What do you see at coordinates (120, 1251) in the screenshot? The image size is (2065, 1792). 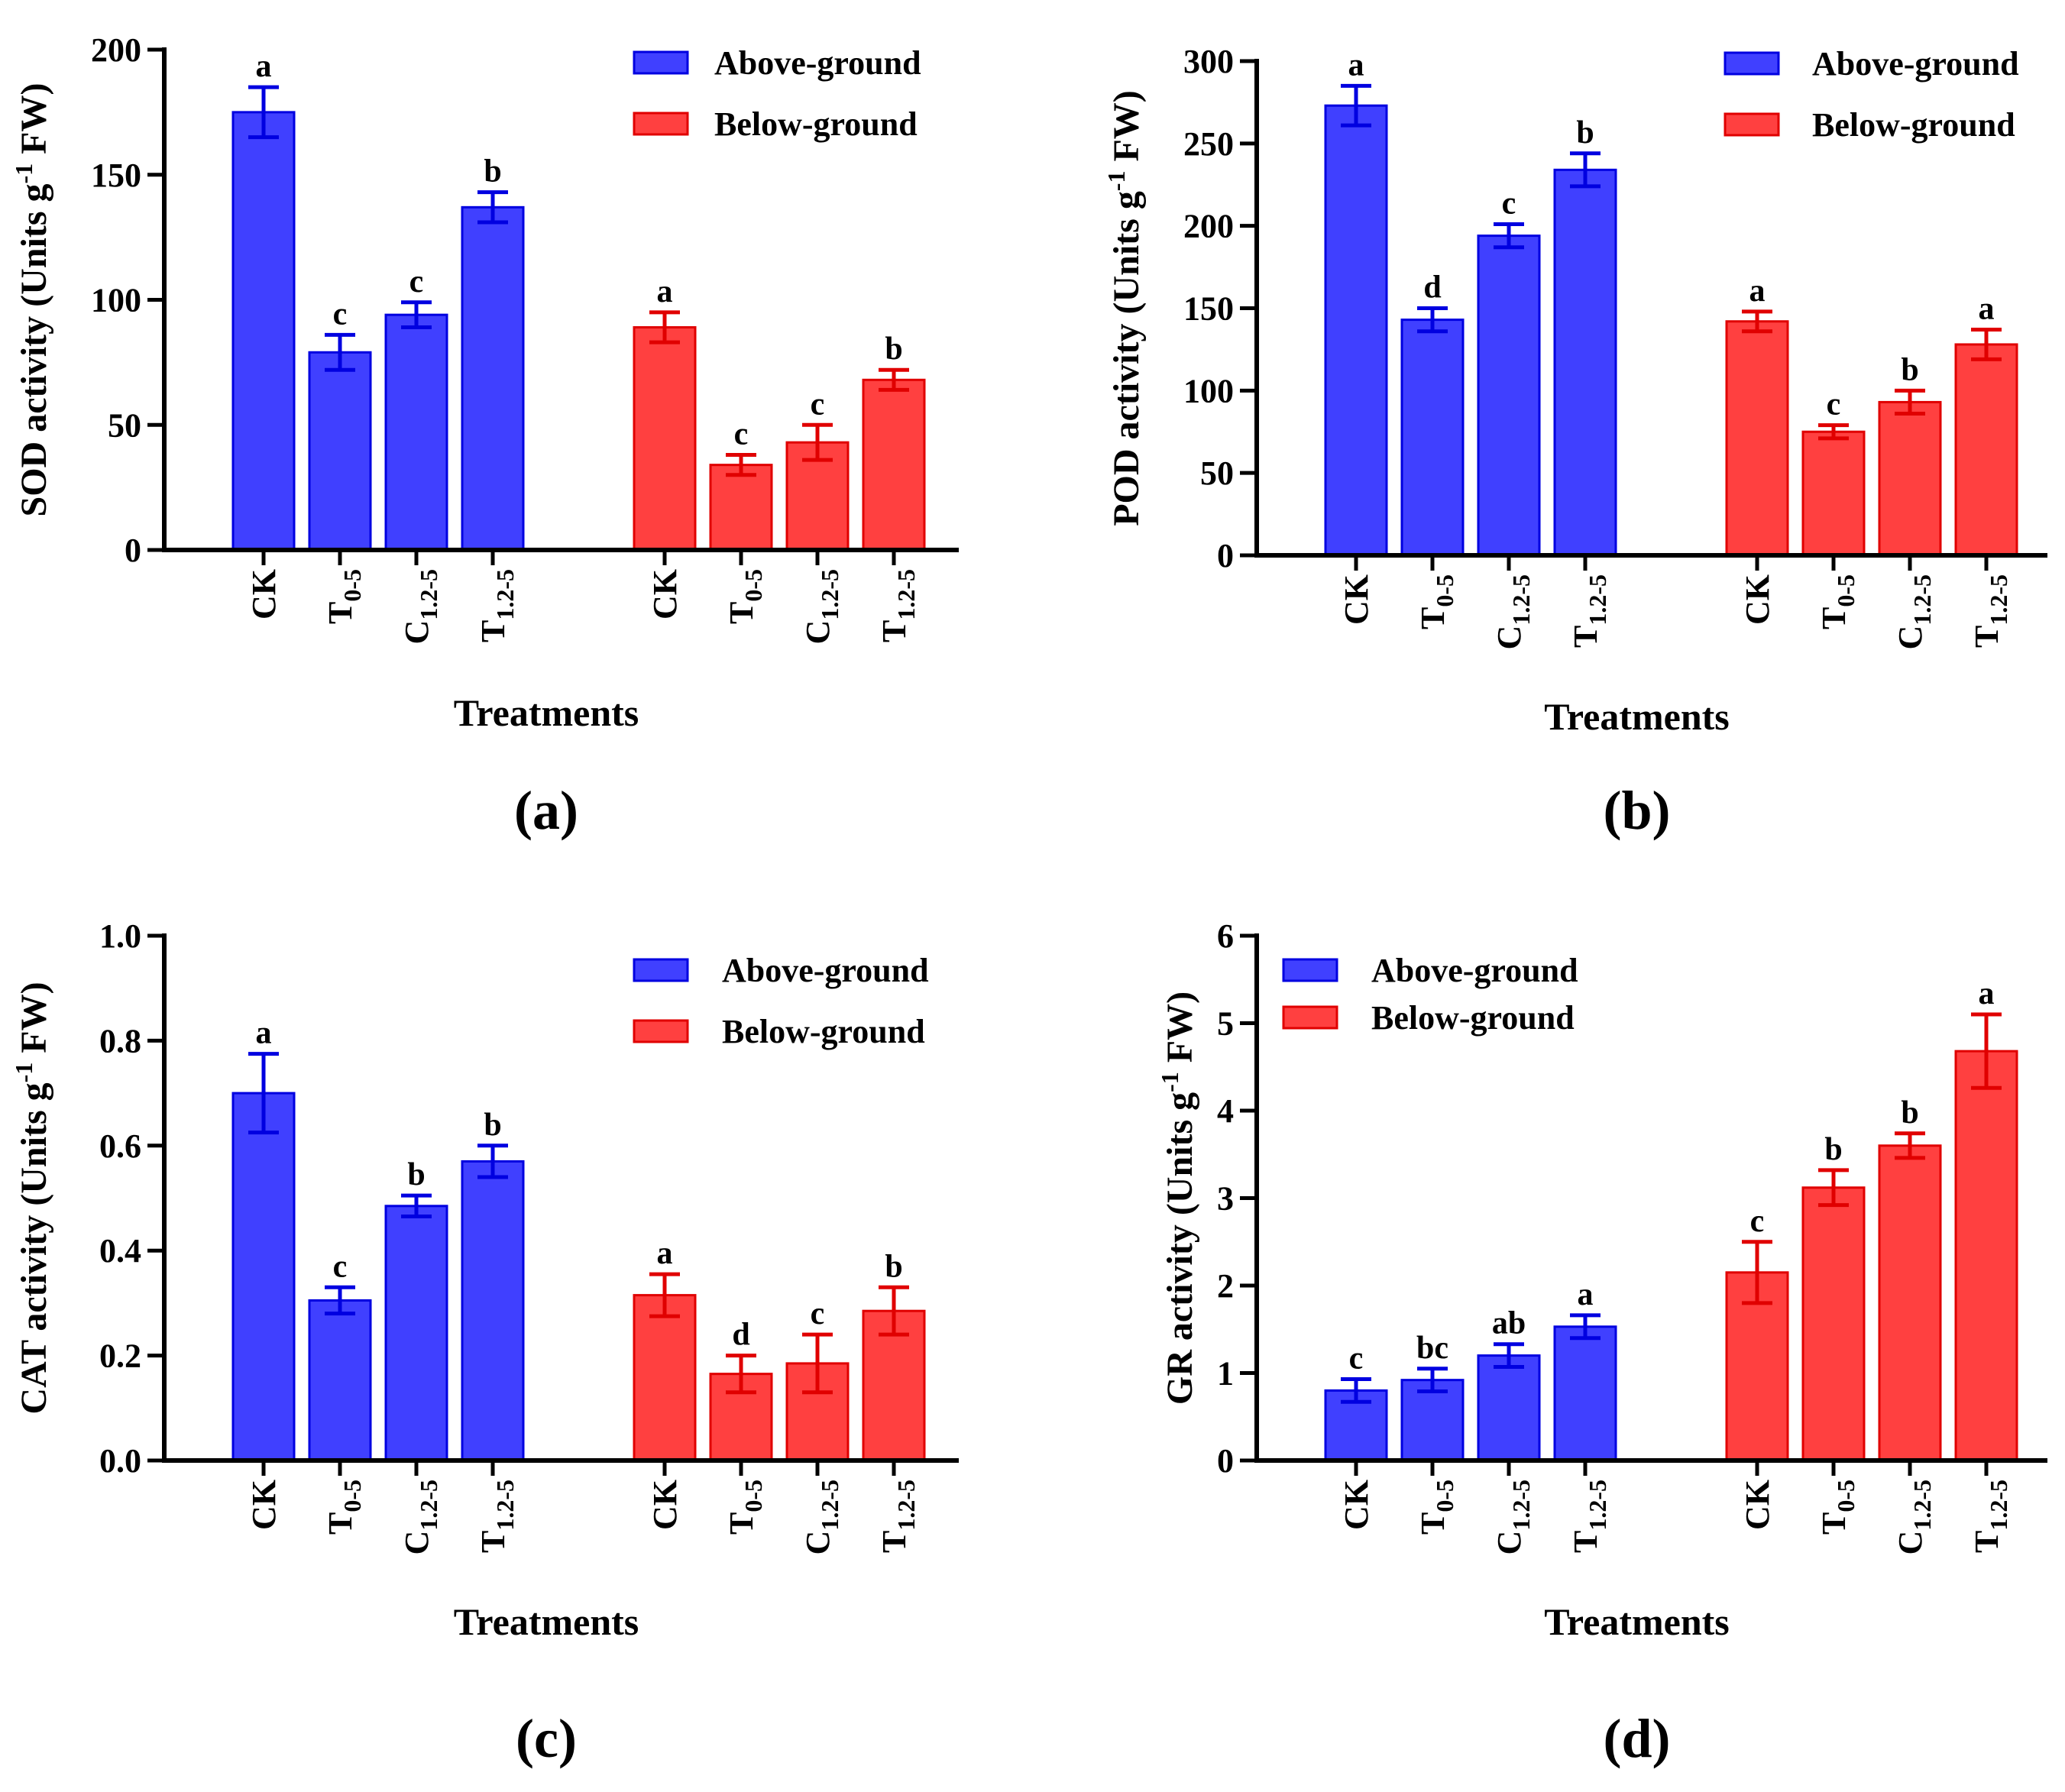 I see `y-tick-label: 0.4` at bounding box center [120, 1251].